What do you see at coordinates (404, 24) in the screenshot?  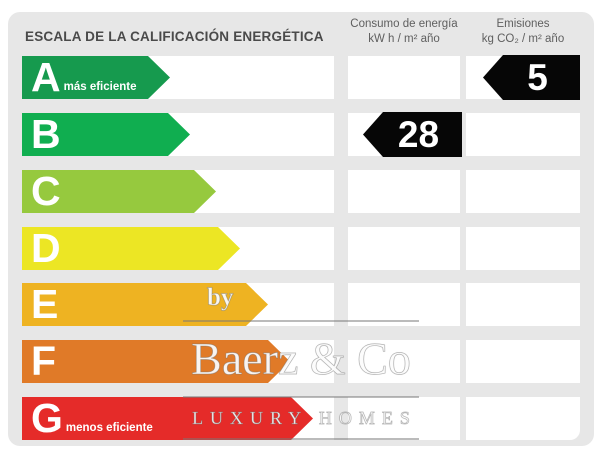 I see `consumo-header-line1: Consumo de energía` at bounding box center [404, 24].